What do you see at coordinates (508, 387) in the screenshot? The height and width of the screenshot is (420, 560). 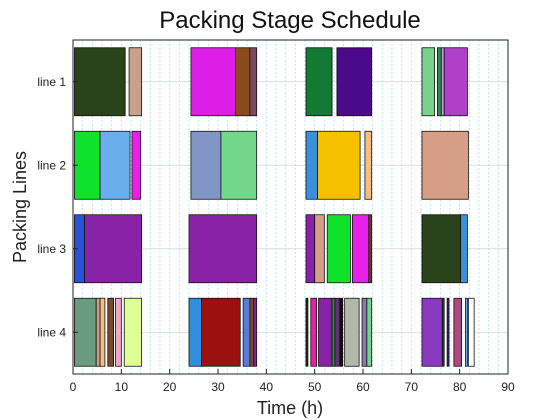 I see `x-tick-label: 90` at bounding box center [508, 387].